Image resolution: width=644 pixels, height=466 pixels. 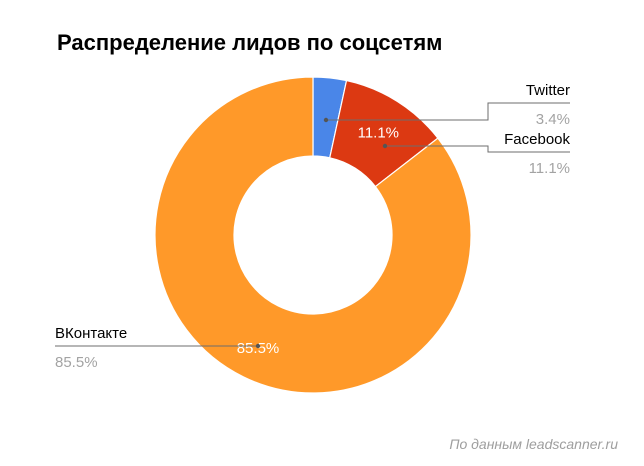 What do you see at coordinates (385, 146) in the screenshot?
I see `leader-dot-facebook` at bounding box center [385, 146].